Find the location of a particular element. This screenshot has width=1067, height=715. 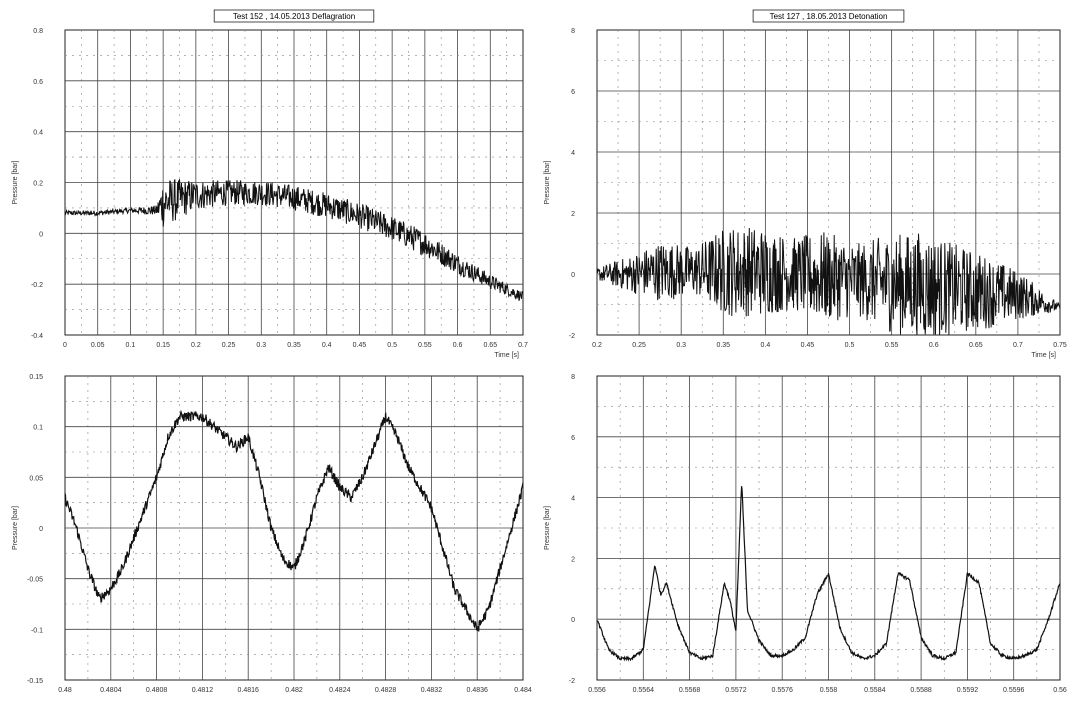

chart-title-text: Test 152 , 14.05.2013 Deflagration is located at coordinates (294, 16).